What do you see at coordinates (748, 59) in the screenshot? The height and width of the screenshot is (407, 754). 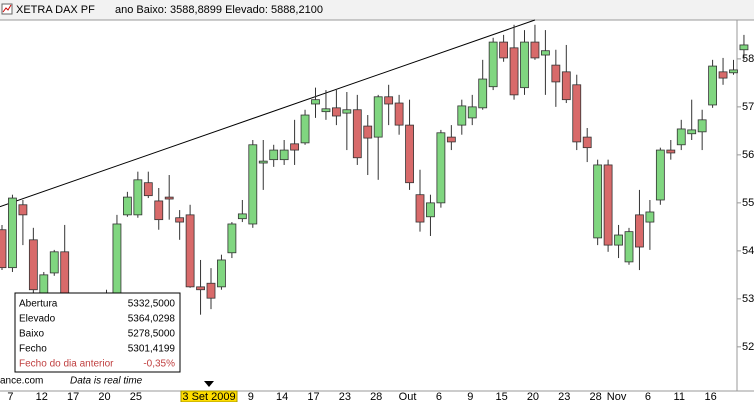 I see `y-tick-label: 5800` at bounding box center [748, 59].